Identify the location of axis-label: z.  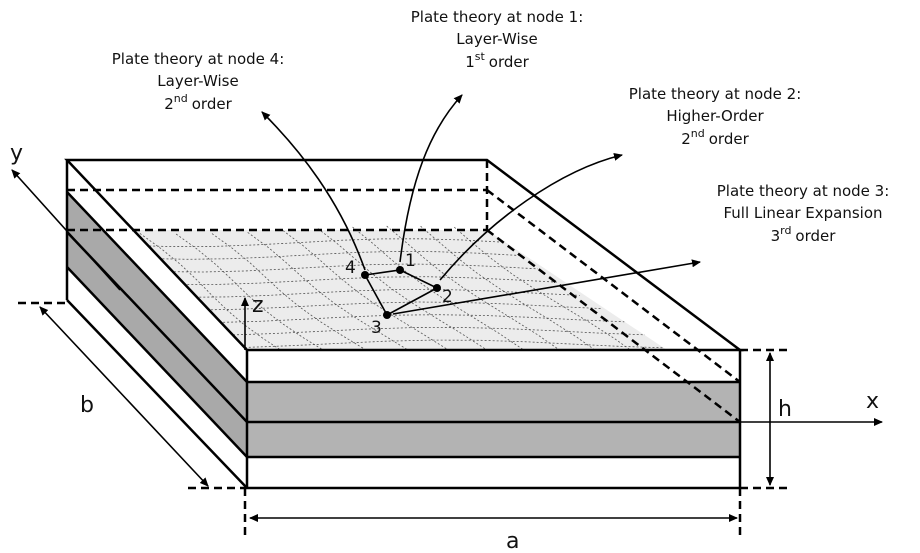
(258, 305).